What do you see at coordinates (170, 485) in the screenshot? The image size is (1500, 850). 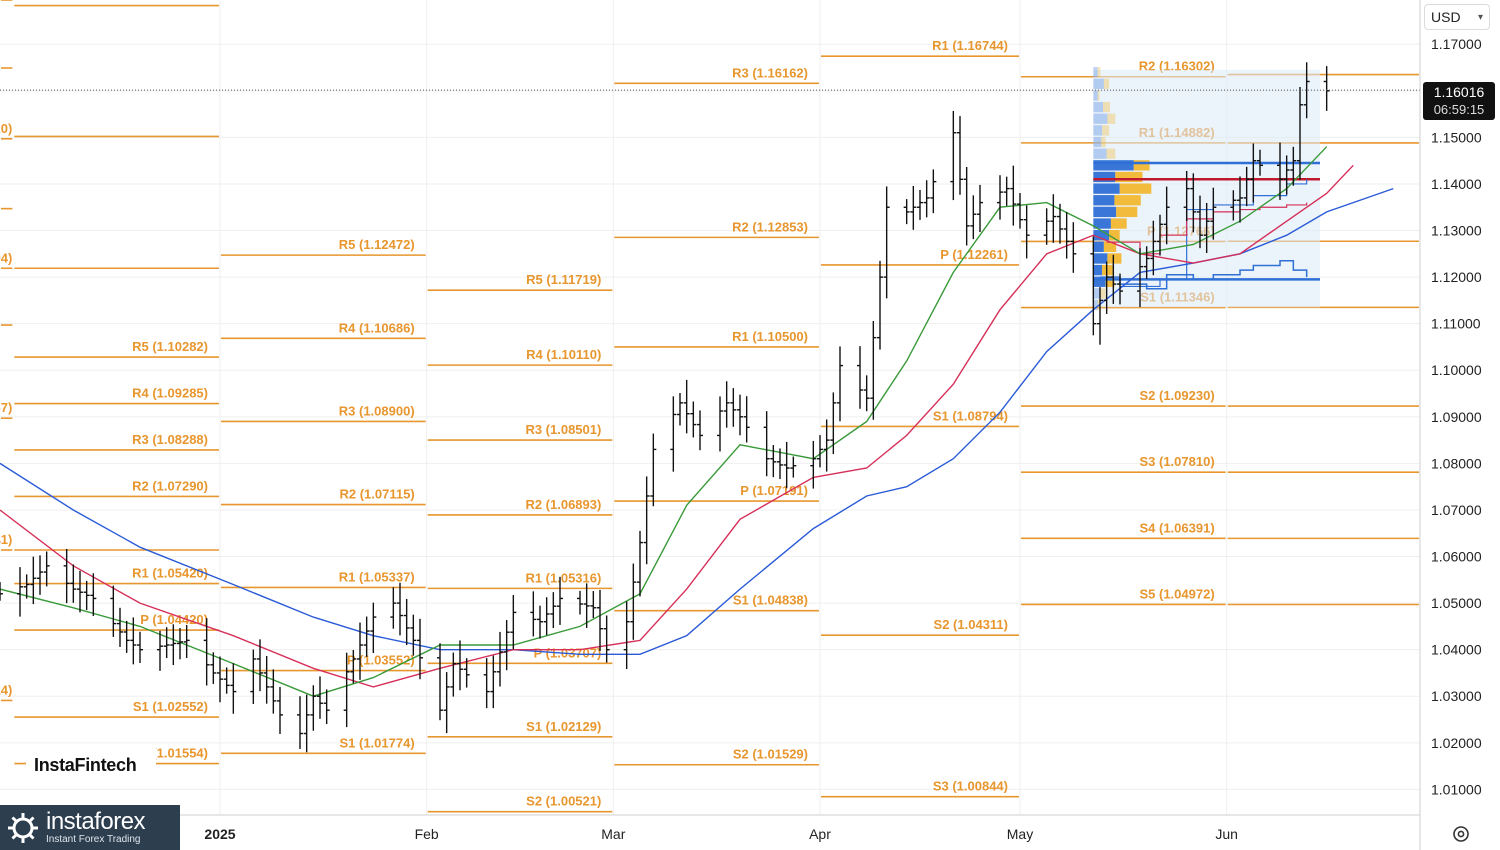 I see `pivot-label: R2 (1.07290)` at bounding box center [170, 485].